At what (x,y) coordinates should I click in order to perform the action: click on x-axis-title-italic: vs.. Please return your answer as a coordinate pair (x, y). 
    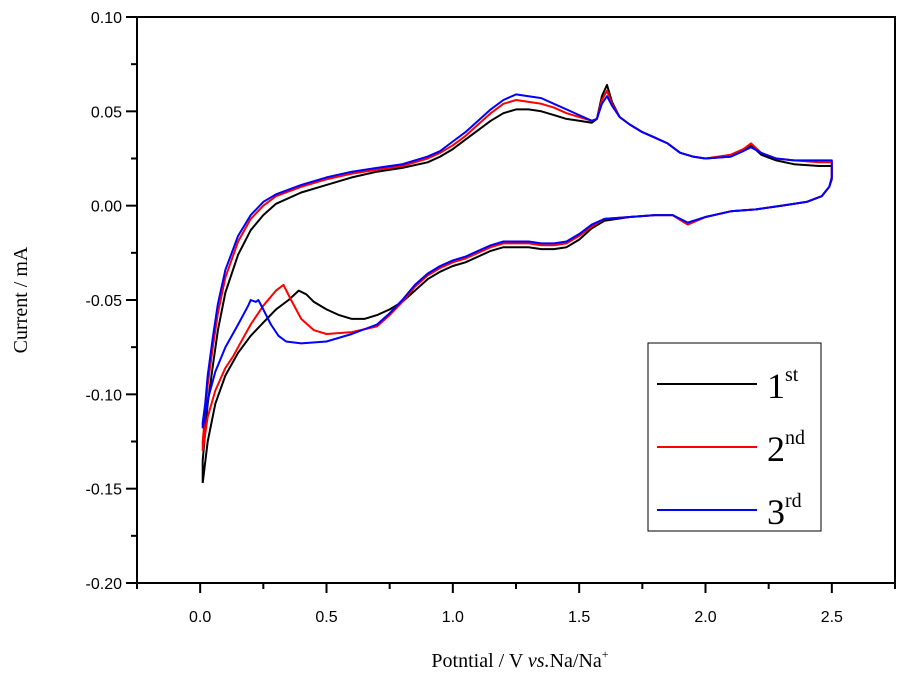
    Looking at the image, I should click on (539, 661).